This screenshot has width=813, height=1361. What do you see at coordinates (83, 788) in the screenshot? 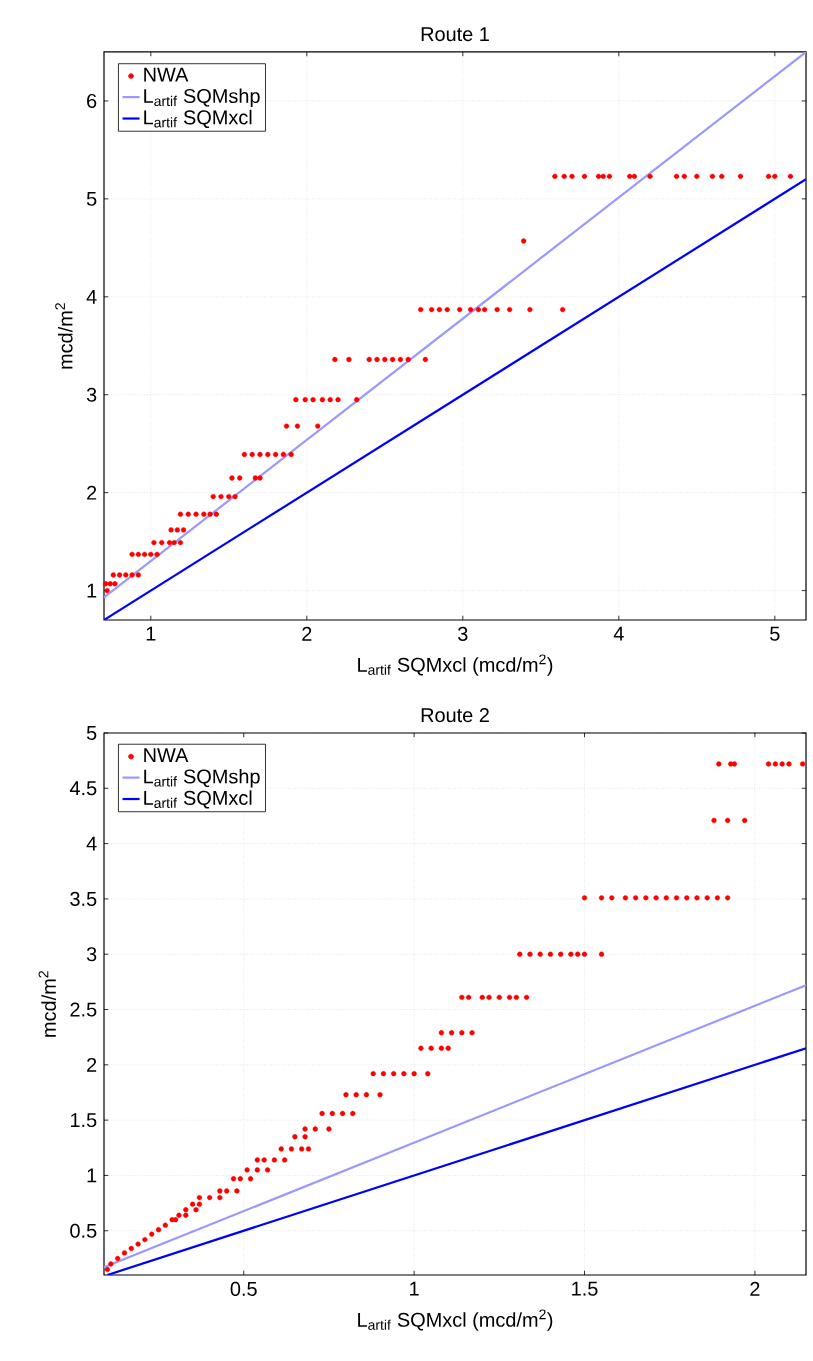
I see `y-tick-label: 4.5` at bounding box center [83, 788].